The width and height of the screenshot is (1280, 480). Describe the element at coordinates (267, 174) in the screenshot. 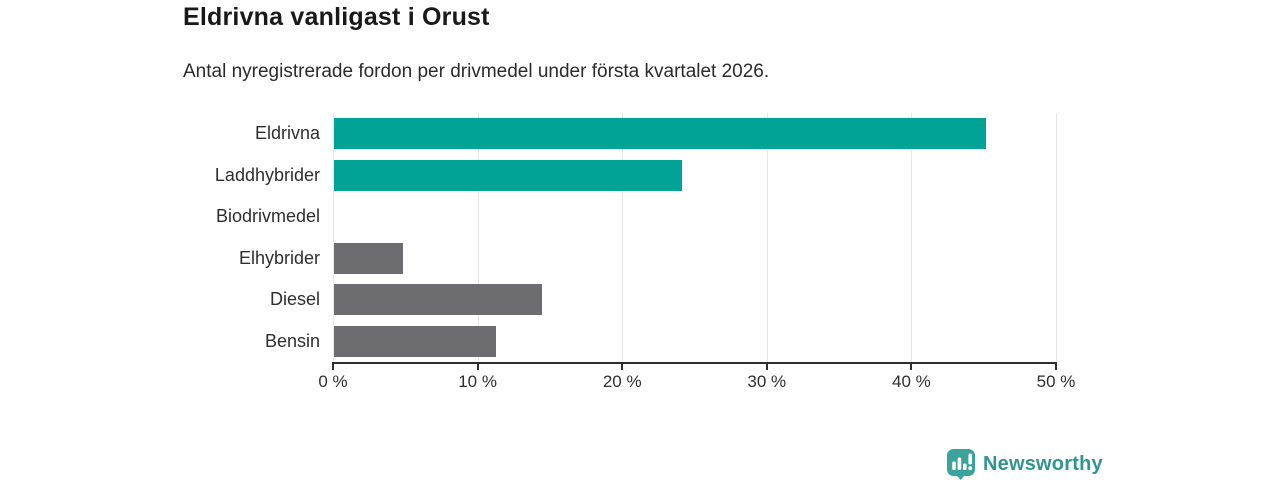

I see `category-label: Laddhybrider` at that location.